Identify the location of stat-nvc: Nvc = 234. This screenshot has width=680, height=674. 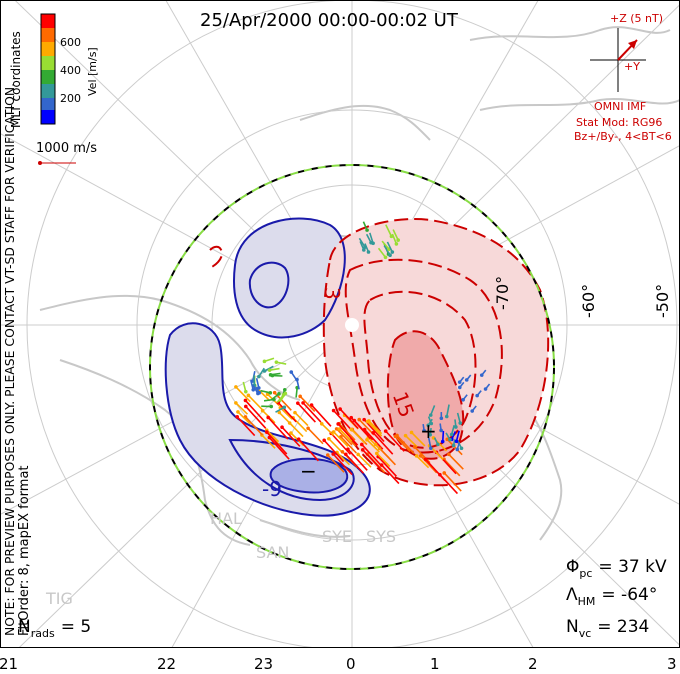
(607, 628).